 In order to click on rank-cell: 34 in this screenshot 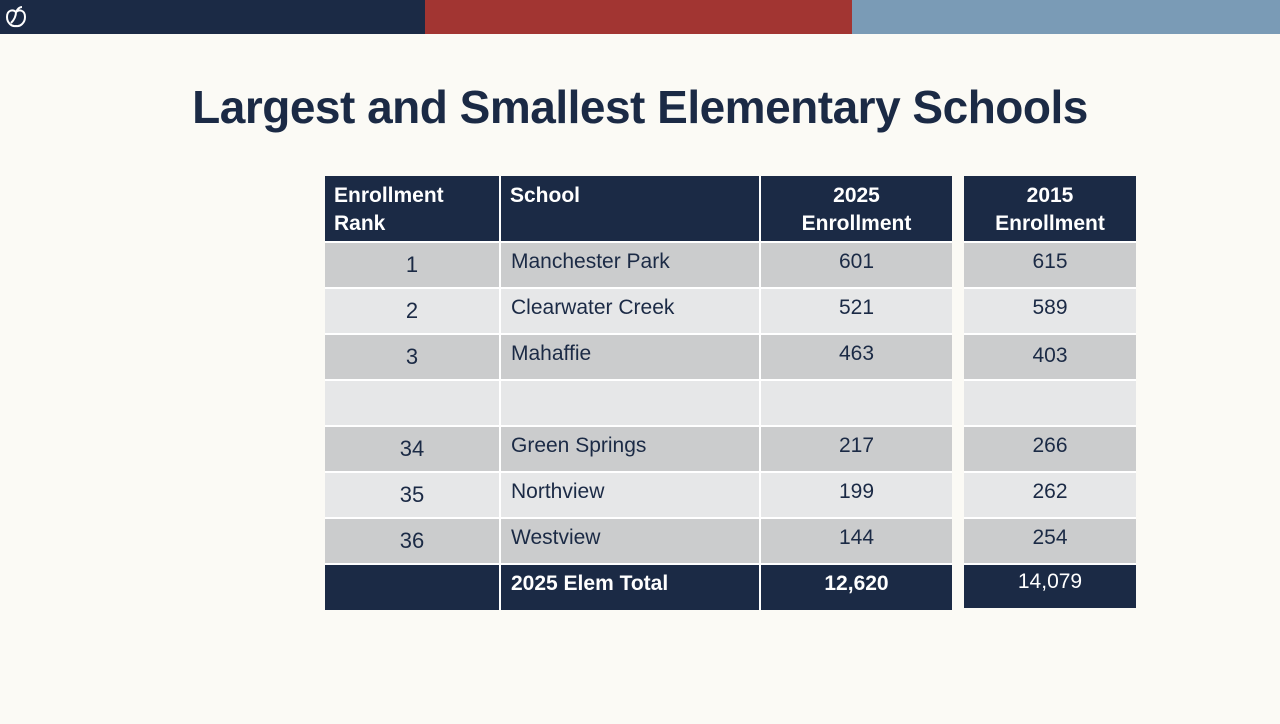, I will do `click(413, 449)`.